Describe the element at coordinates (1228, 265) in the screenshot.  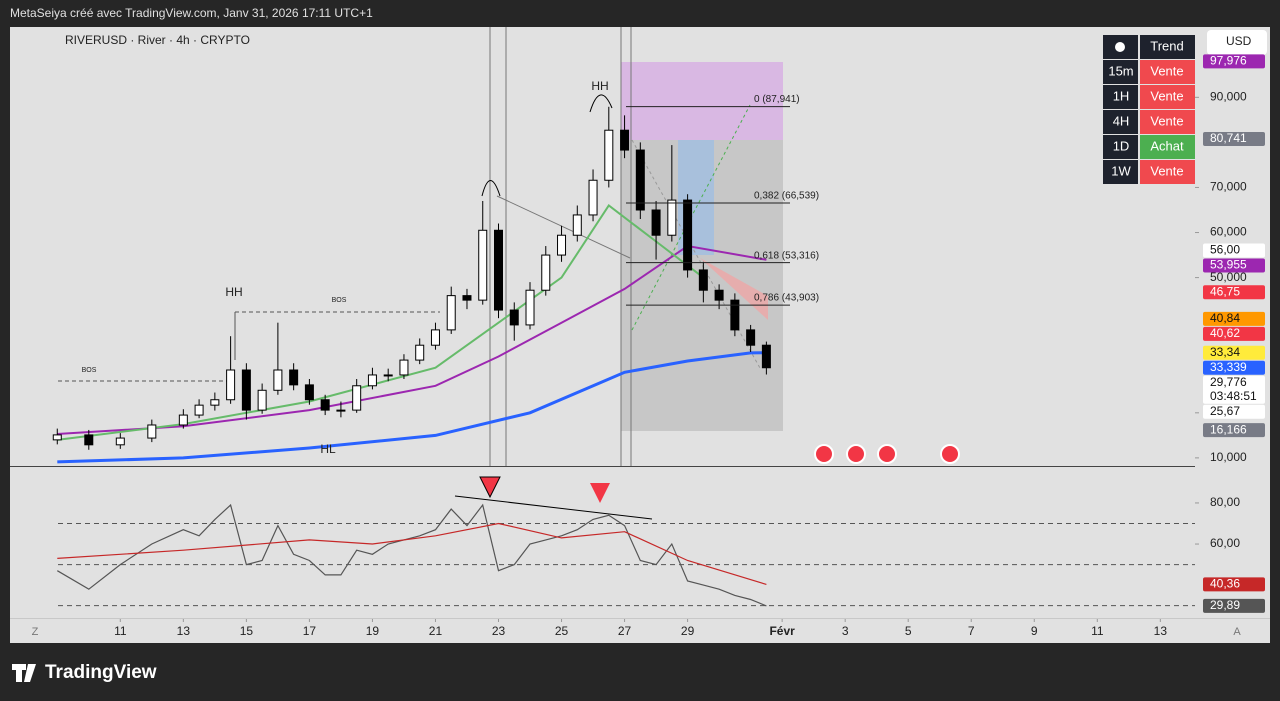
I see `price-label: 53,955` at that location.